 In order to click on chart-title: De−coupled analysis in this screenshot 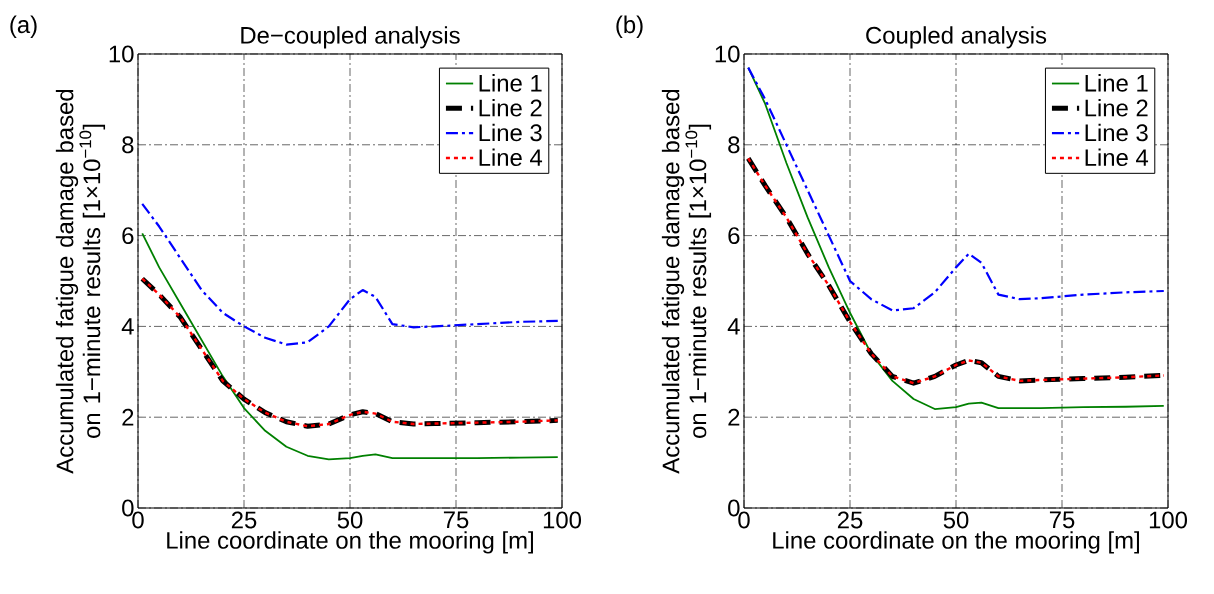, I will do `click(350, 37)`.